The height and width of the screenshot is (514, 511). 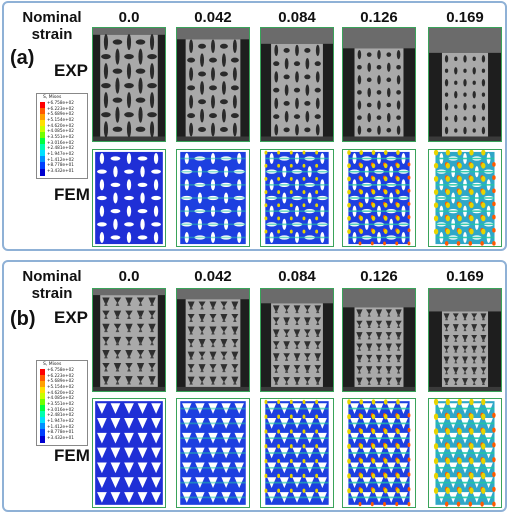 What do you see at coordinates (23, 319) in the screenshot?
I see `panel-letter: (b)` at bounding box center [23, 319].